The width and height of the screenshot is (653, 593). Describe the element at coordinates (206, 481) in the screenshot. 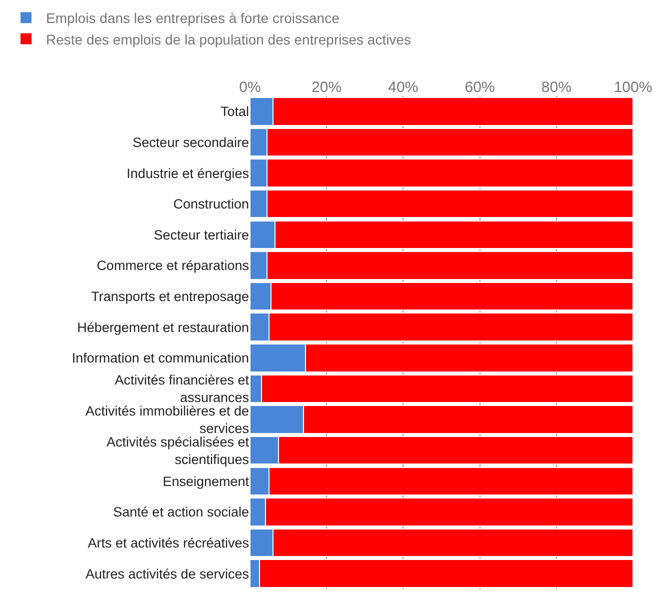

I see `y-tick-label: Enseignement` at that location.